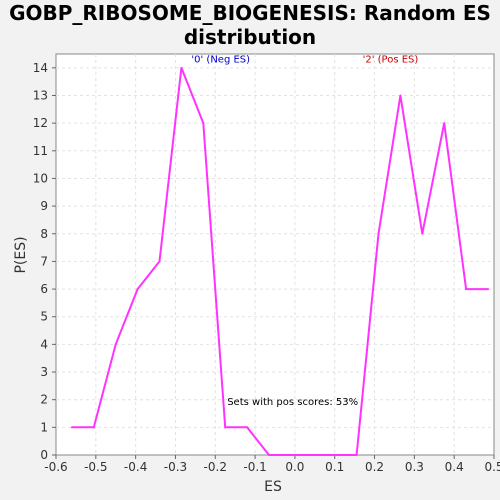  I want to click on x-tick-label: -0.4, so click(135, 467).